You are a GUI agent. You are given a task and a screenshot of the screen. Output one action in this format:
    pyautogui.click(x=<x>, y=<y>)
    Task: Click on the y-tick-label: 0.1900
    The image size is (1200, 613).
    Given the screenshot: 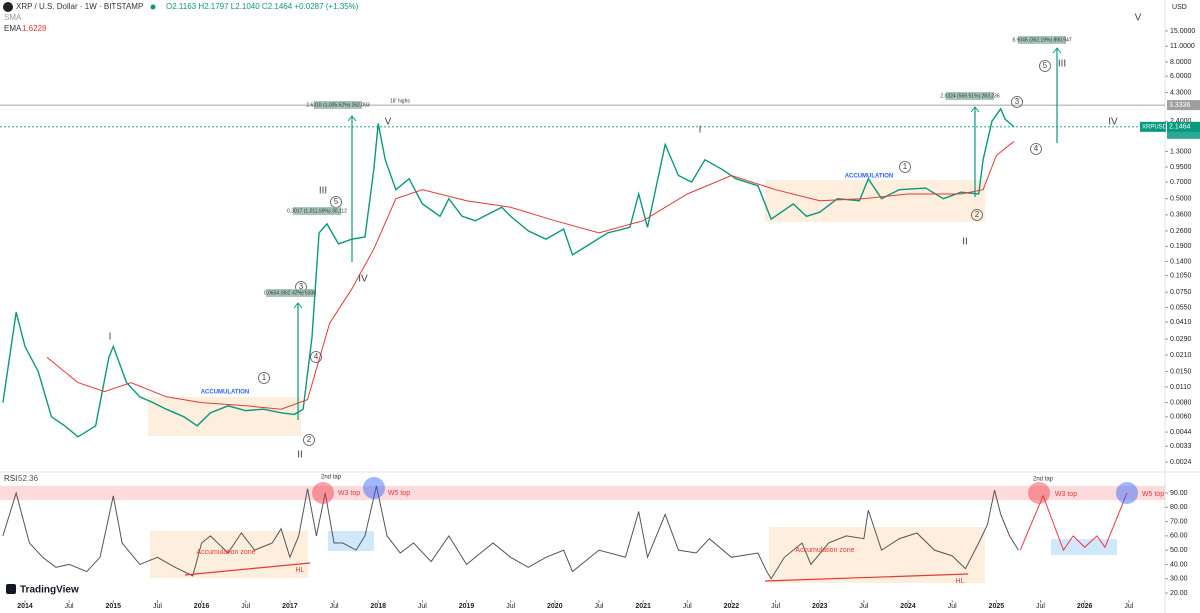 What is the action you would take?
    pyautogui.click(x=1181, y=246)
    